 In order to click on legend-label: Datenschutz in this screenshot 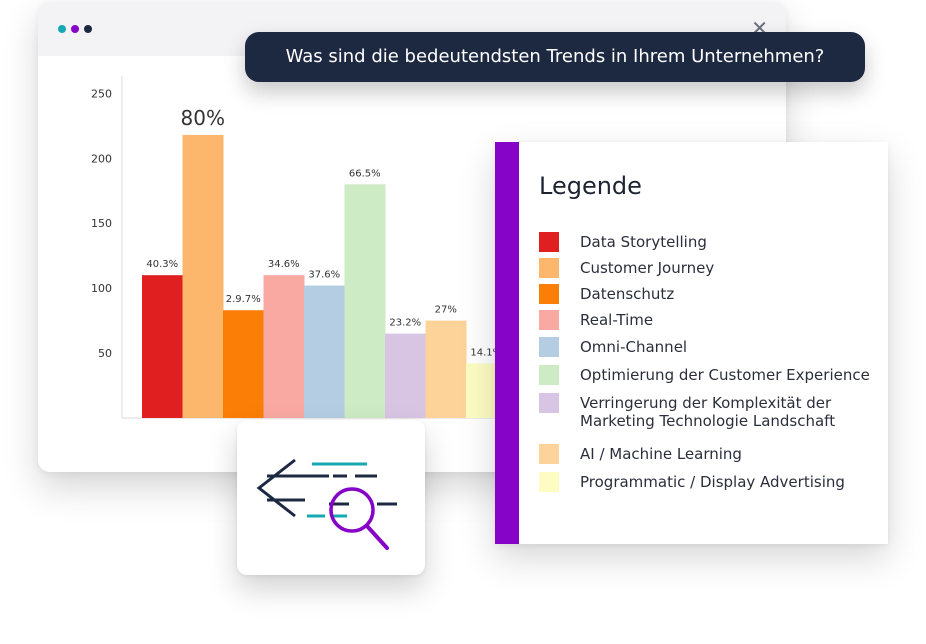, I will do `click(627, 294)`.